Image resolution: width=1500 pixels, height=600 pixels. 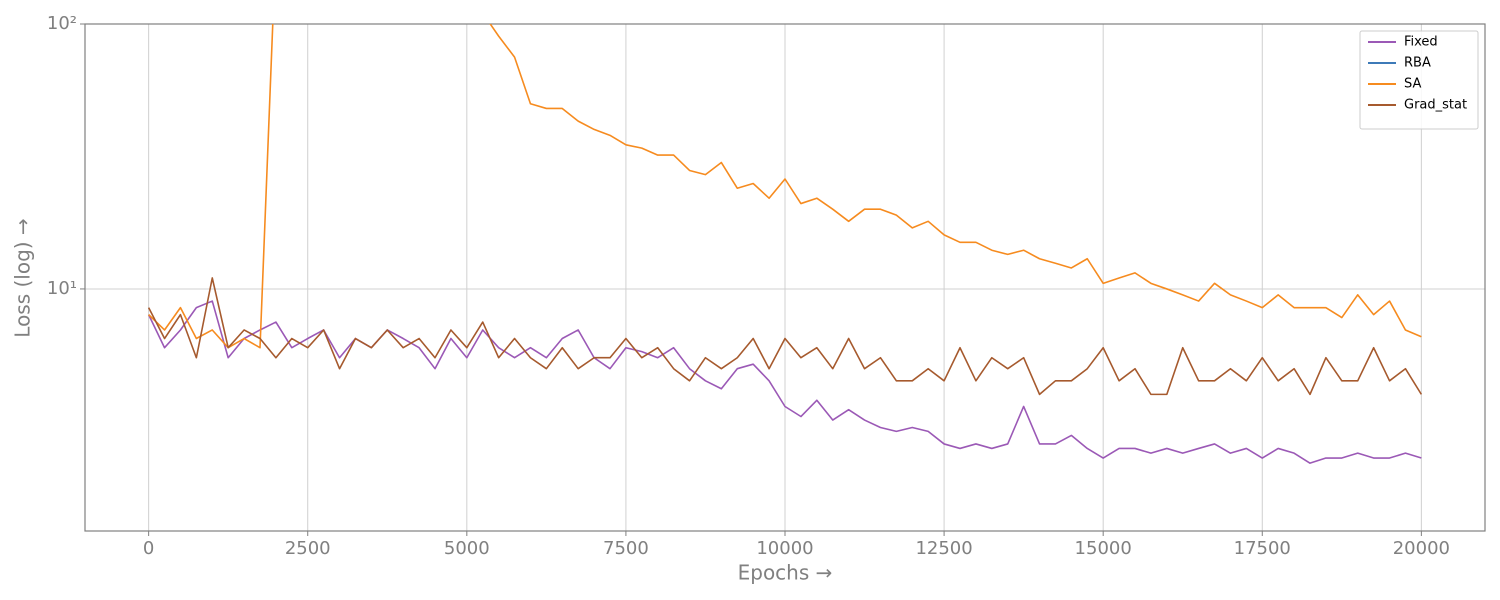 I want to click on legend-label: RBA, so click(x=1417, y=63).